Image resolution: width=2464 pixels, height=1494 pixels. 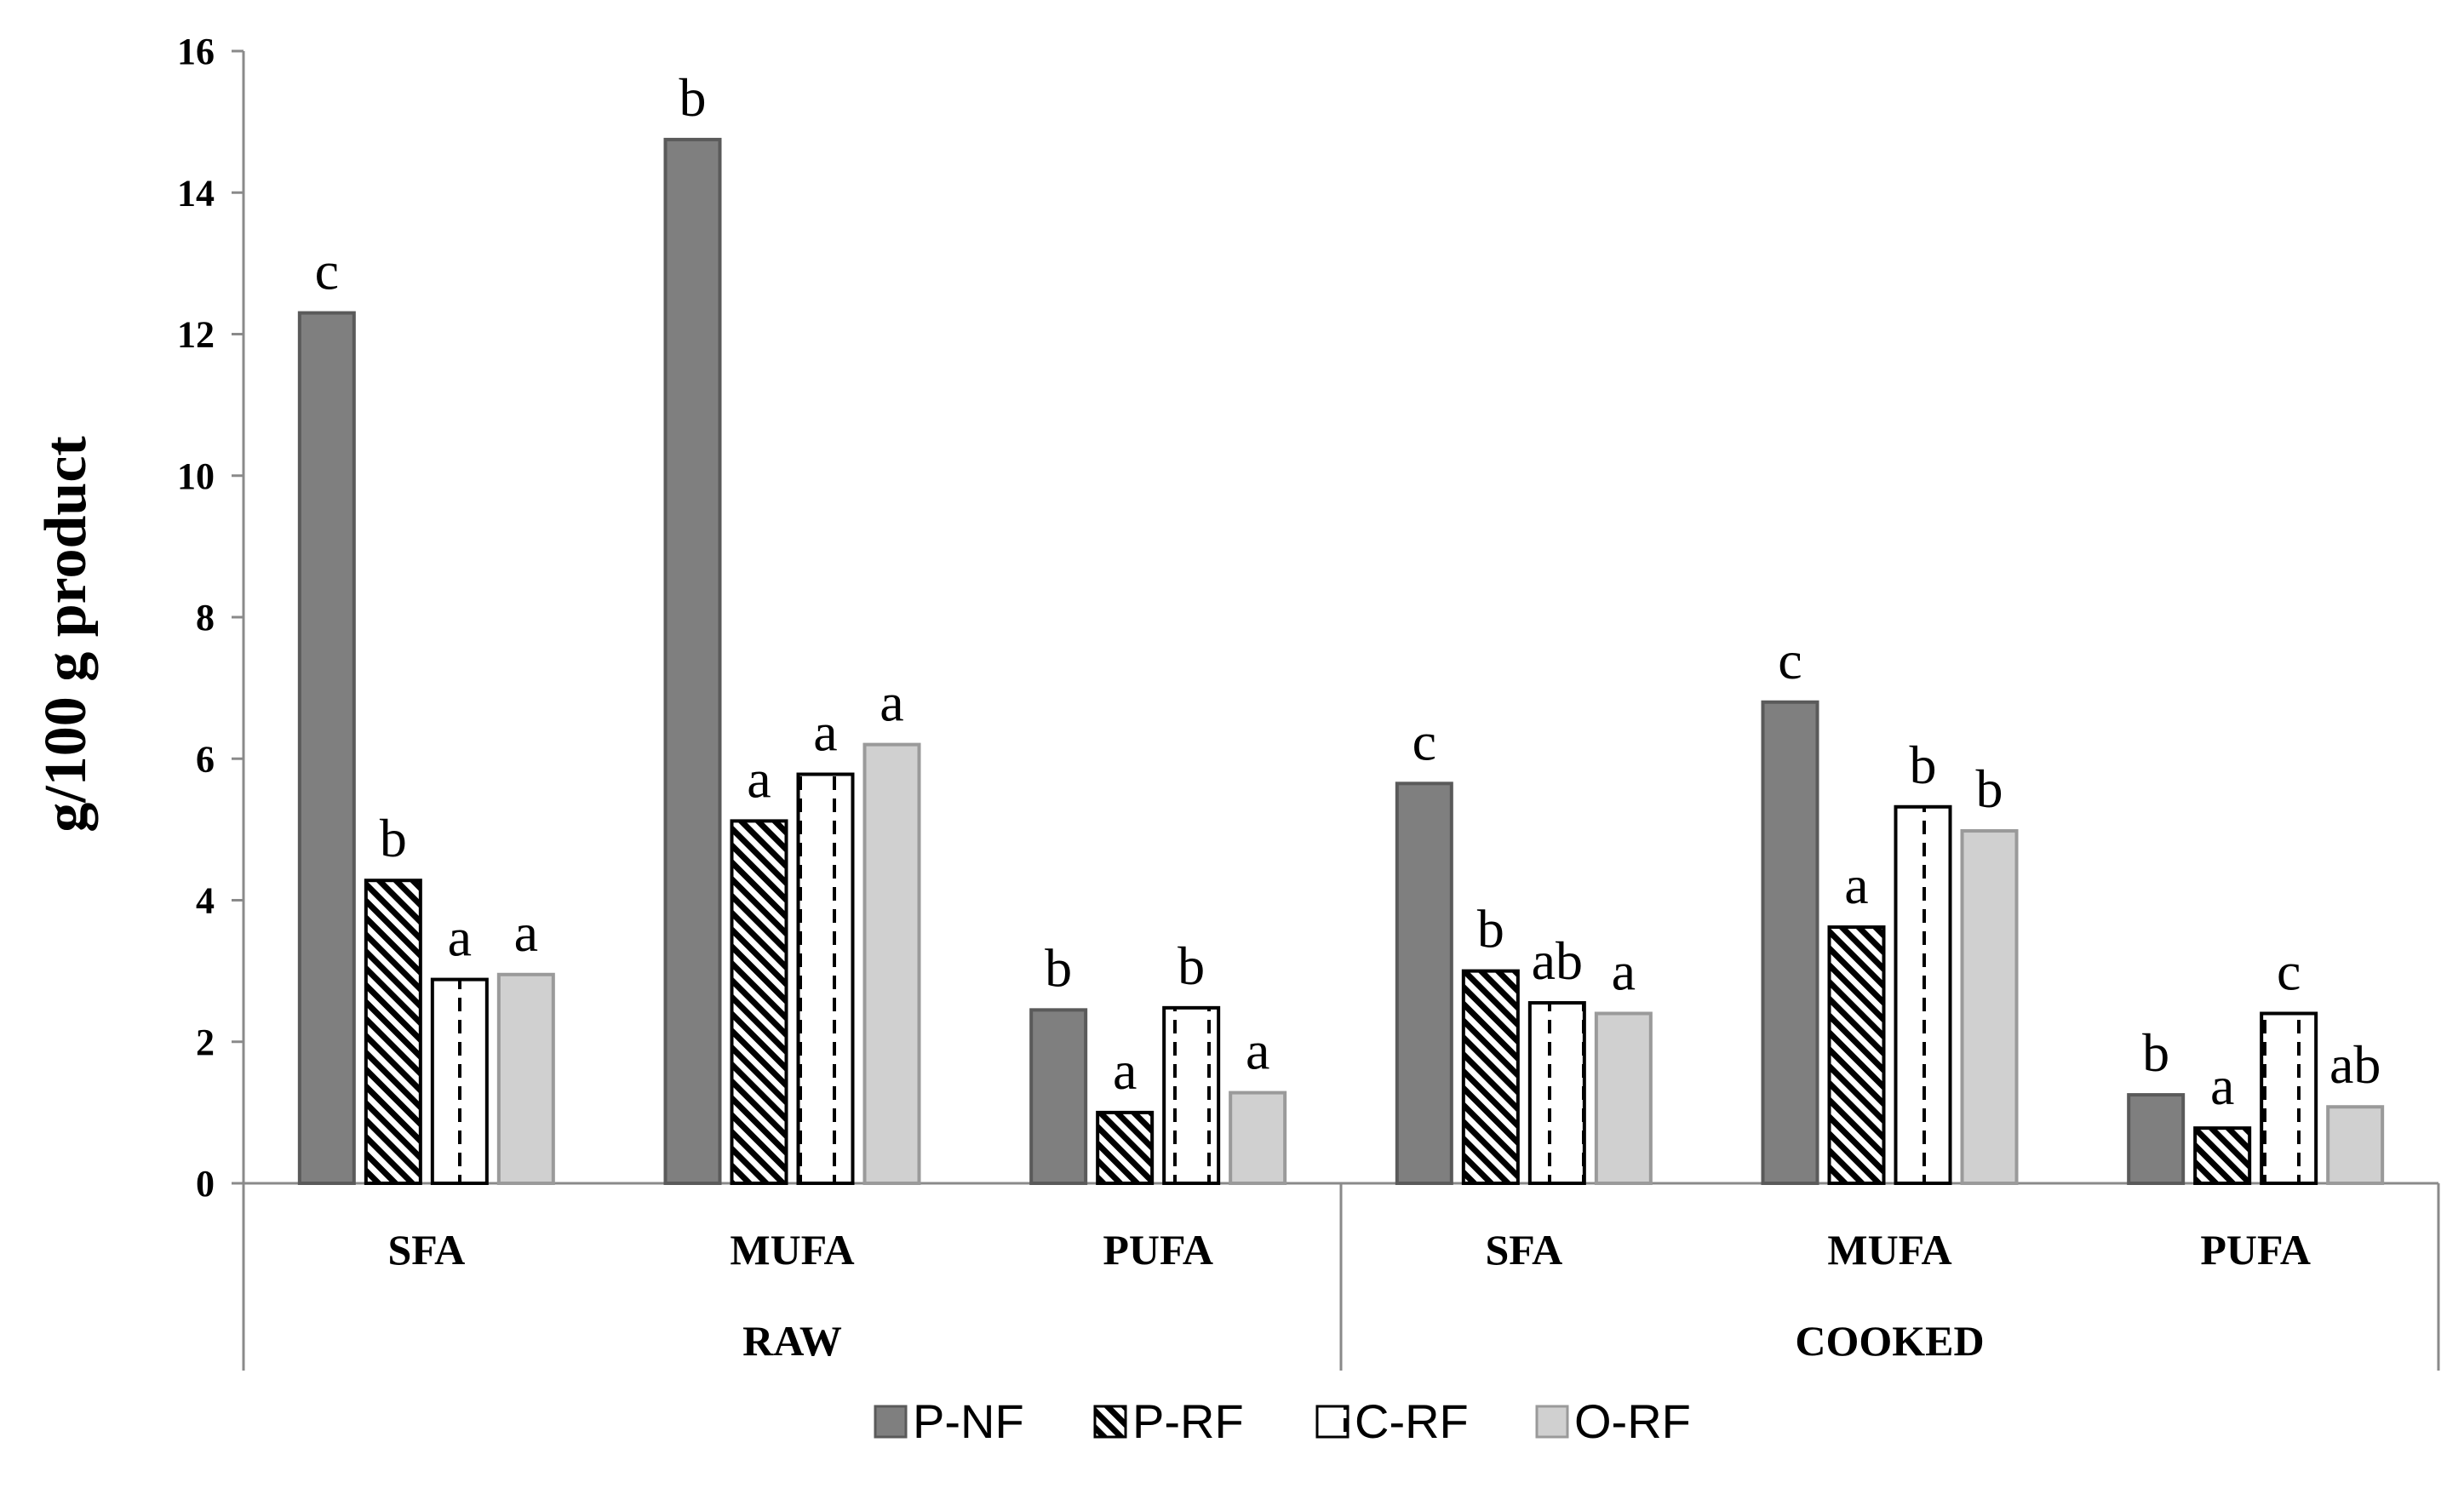 I want to click on y-axis-label: g/100 g product, so click(x=66, y=634).